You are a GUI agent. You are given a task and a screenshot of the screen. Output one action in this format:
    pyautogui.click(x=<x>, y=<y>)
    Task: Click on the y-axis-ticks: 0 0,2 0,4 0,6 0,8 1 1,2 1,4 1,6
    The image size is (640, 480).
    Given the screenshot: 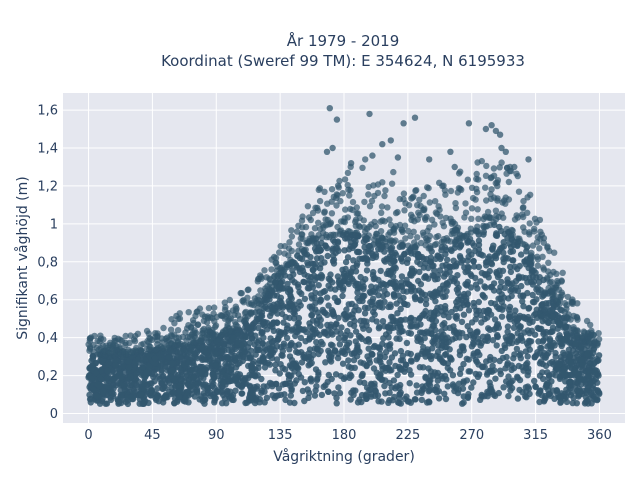 What is the action you would take?
    pyautogui.click(x=47, y=263)
    